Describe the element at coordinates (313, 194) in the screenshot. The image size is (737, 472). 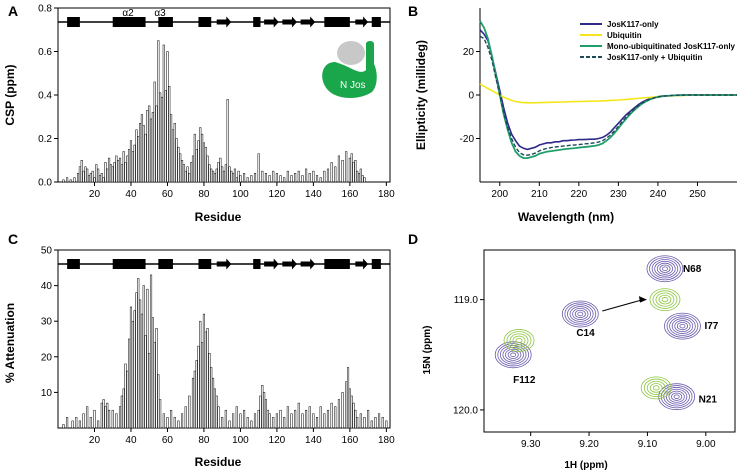
I see `panel-a-xtick-label: 140` at that location.